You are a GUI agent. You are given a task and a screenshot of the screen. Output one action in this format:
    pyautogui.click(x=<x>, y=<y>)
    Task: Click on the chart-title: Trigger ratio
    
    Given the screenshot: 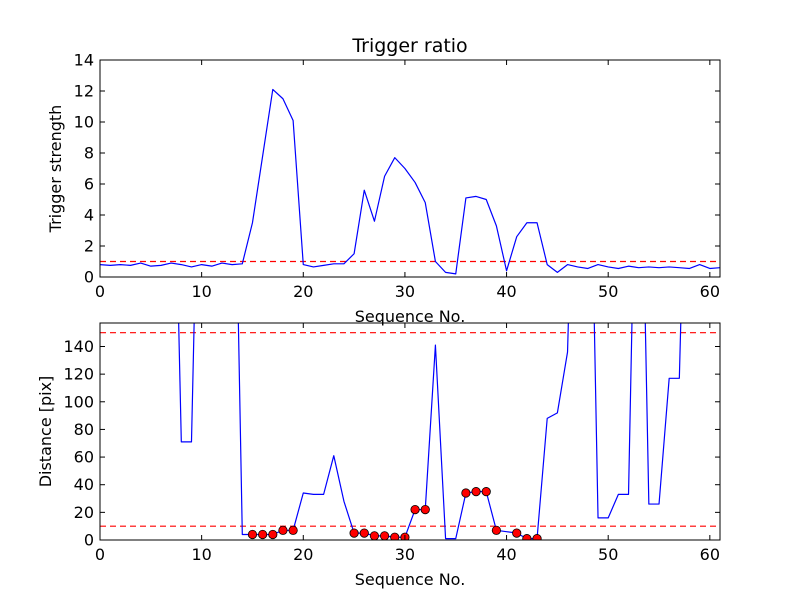 What is the action you would take?
    pyautogui.click(x=409, y=46)
    